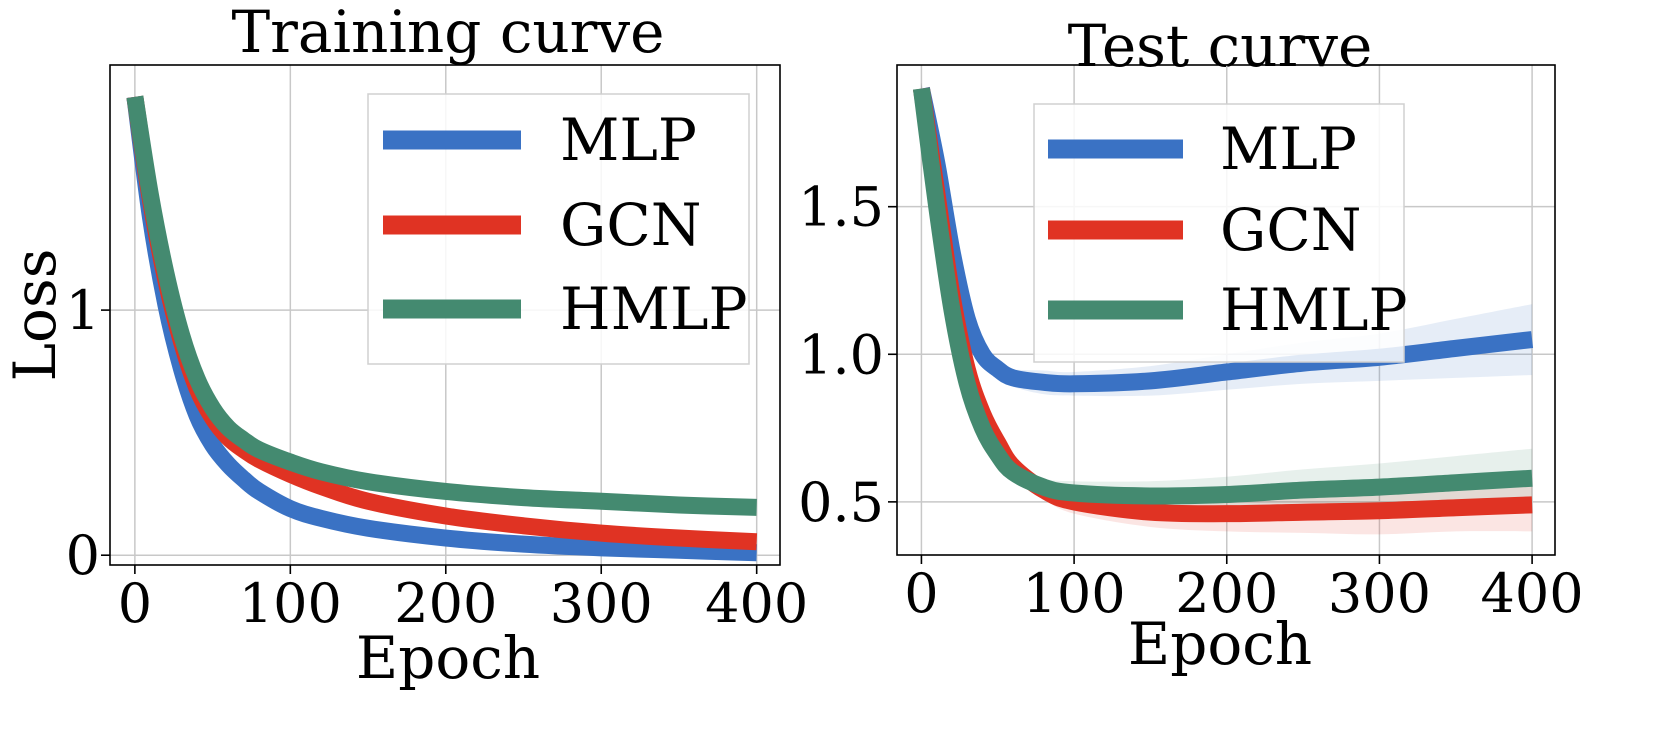  What do you see at coordinates (448, 658) in the screenshot?
I see `training-chart-xlabel: Epoch` at bounding box center [448, 658].